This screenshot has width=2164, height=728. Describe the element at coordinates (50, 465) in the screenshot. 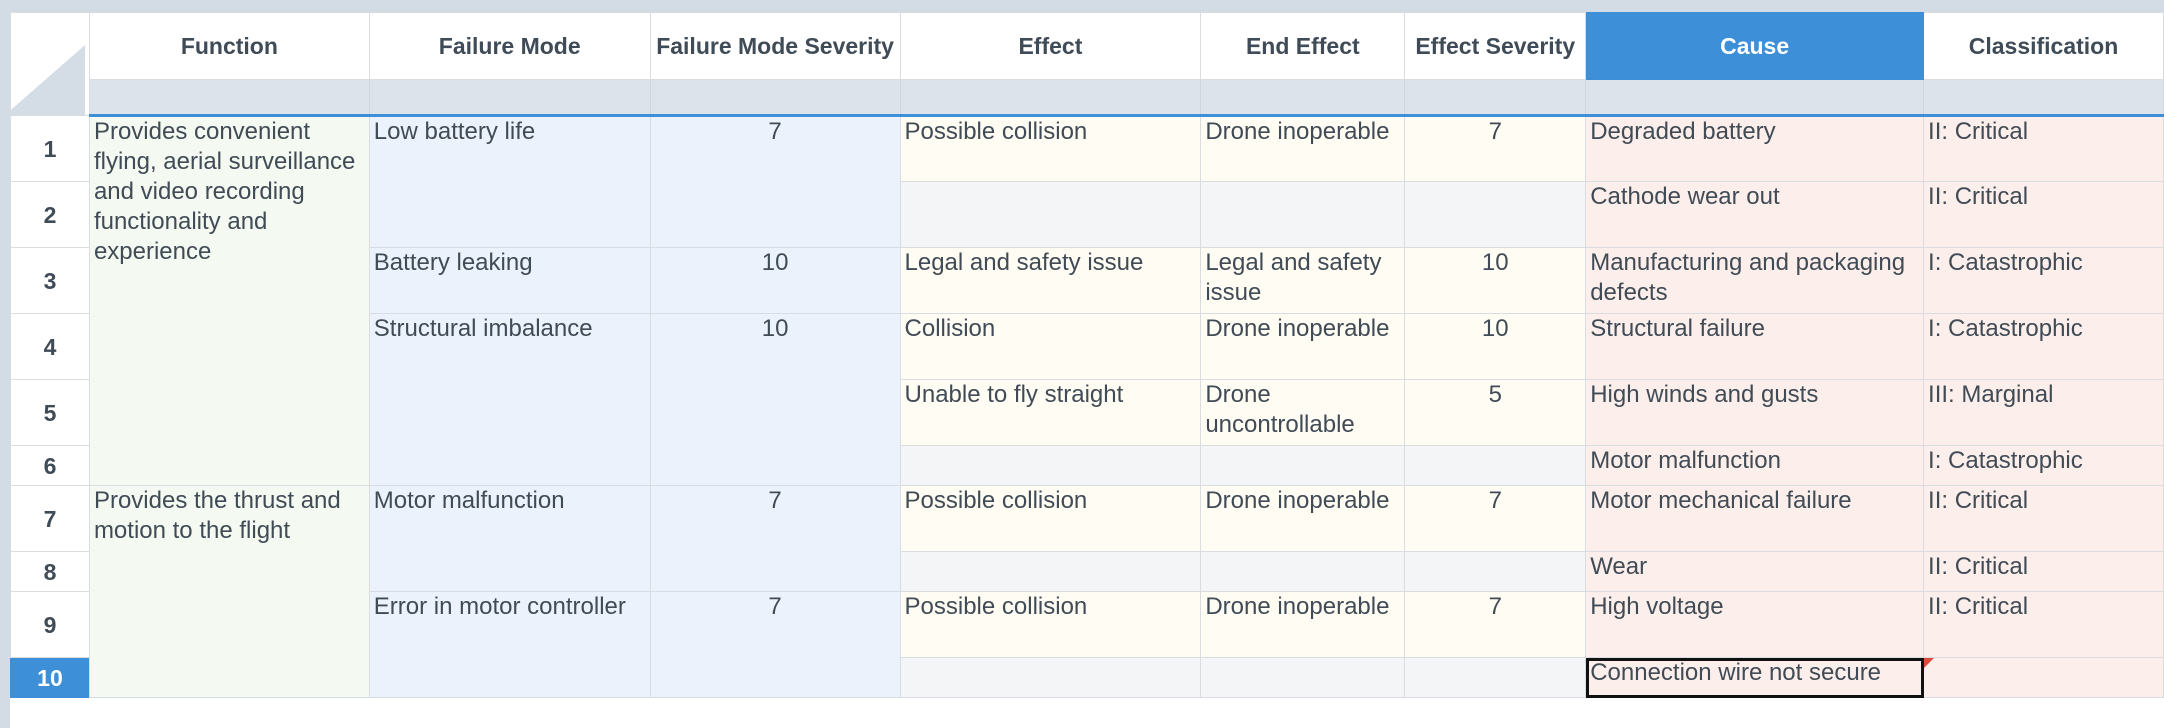

I see `row-number: 6` at that location.